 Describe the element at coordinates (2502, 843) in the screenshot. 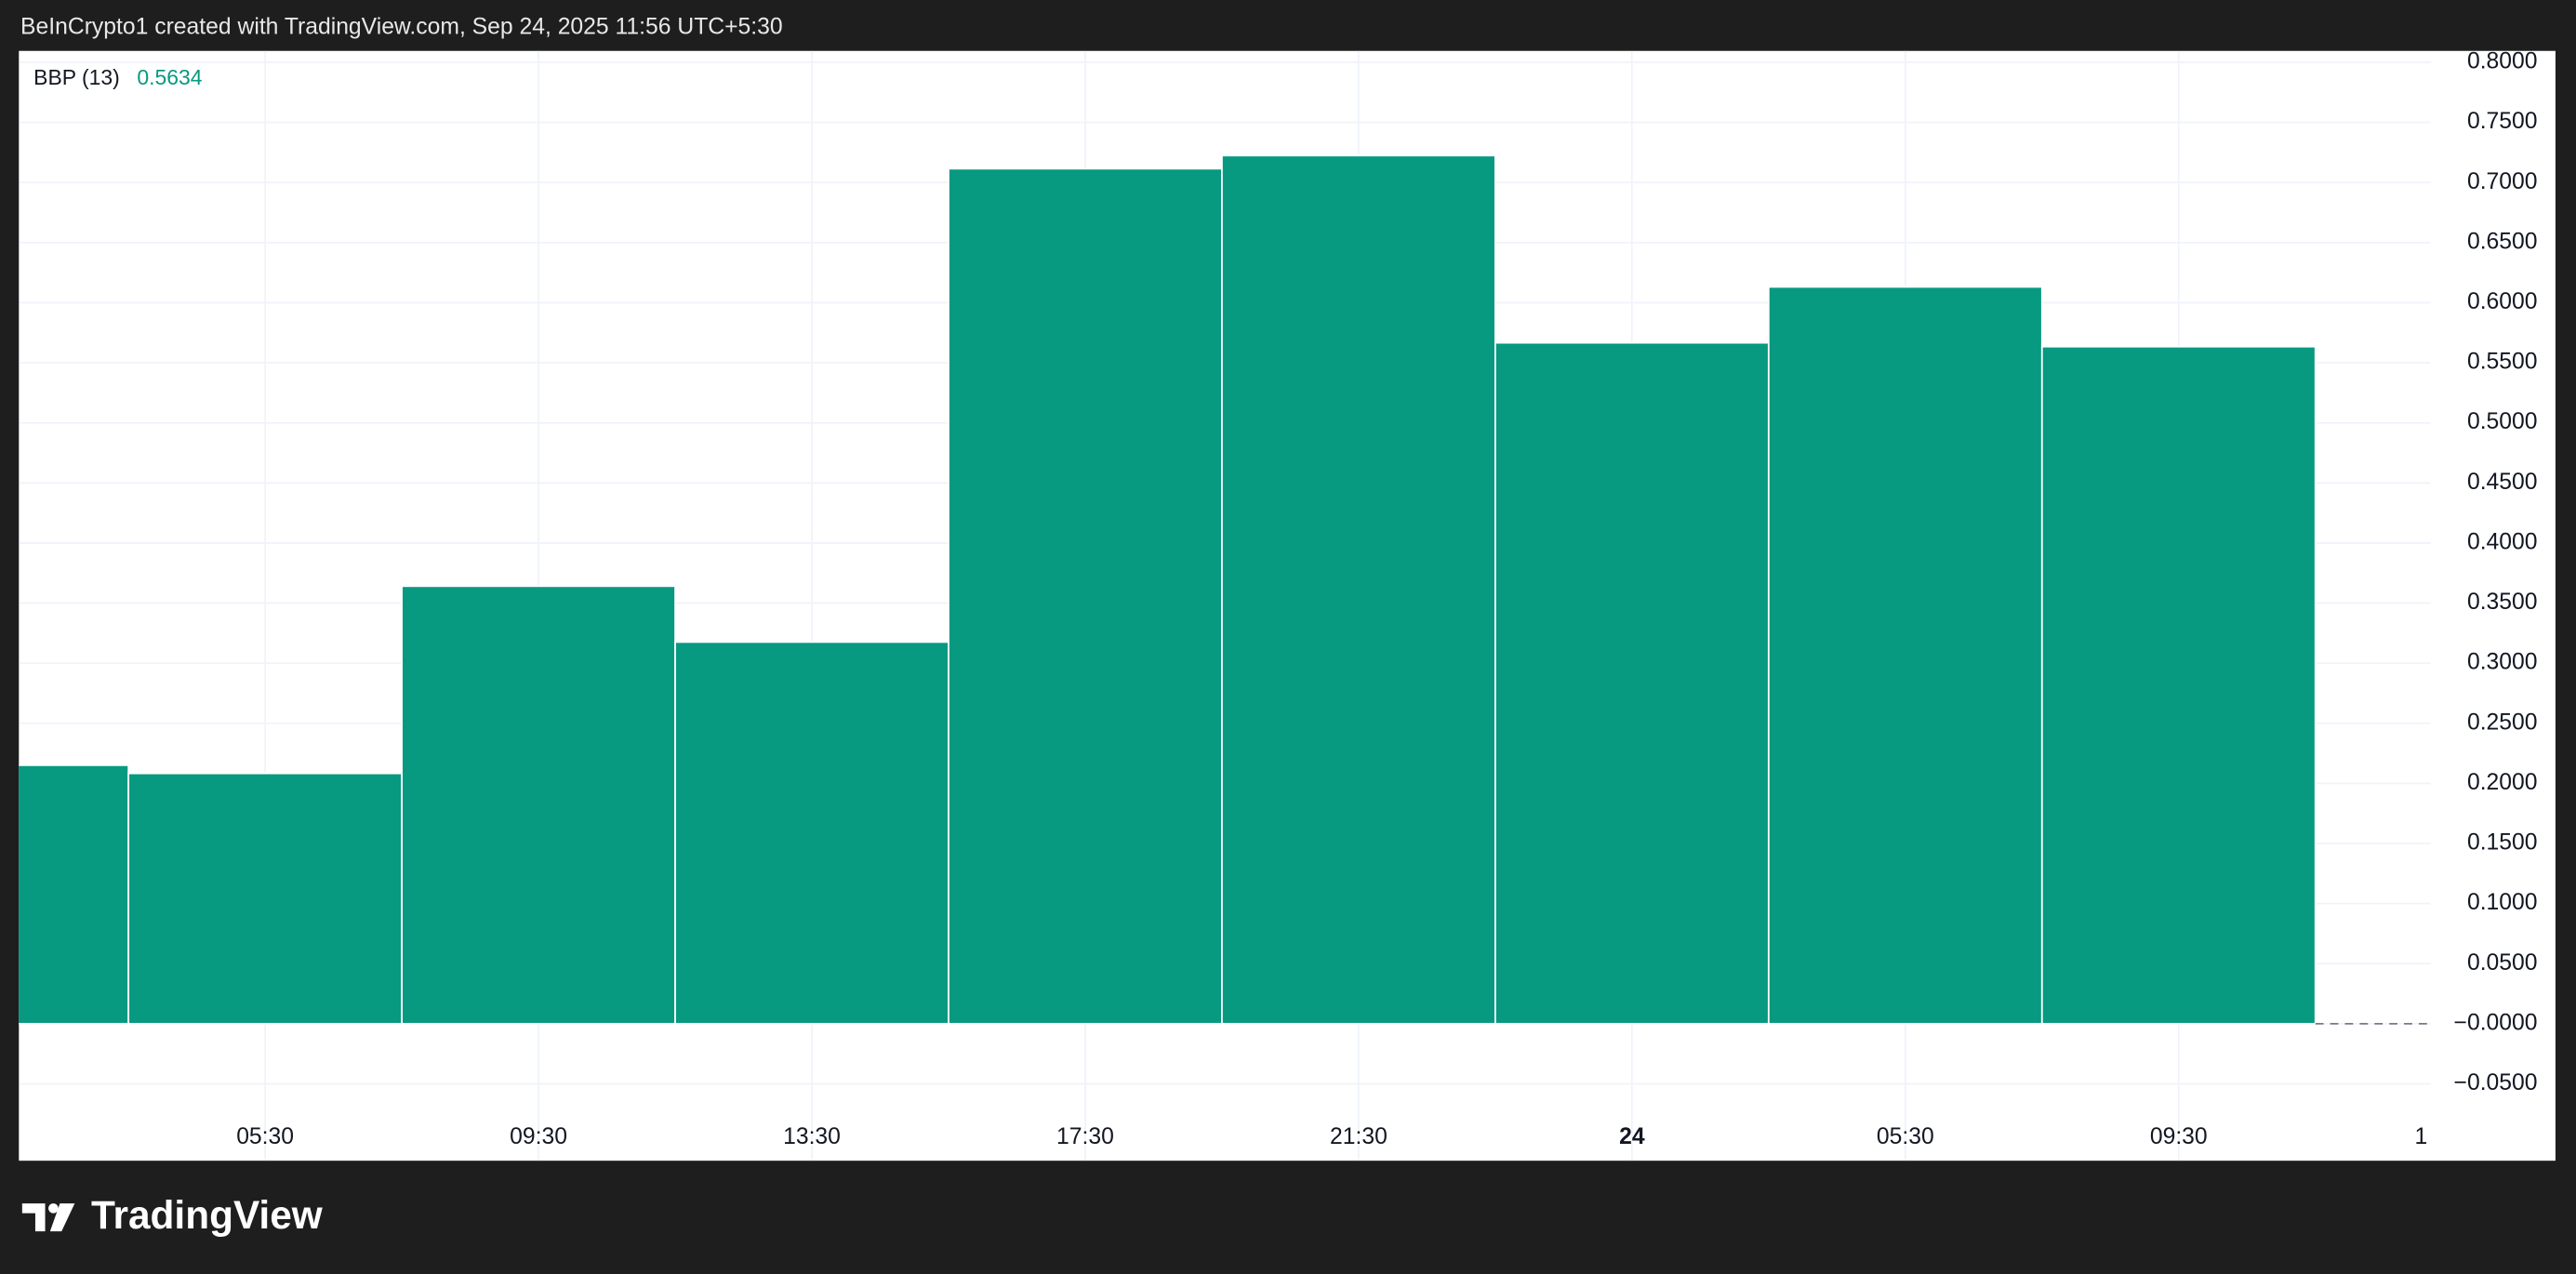

I see `y-tick-label: 0.1500` at that location.